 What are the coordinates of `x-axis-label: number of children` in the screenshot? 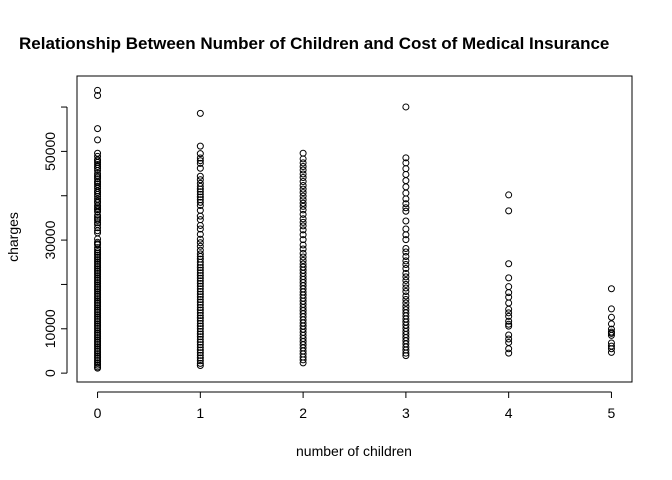 It's located at (354, 451).